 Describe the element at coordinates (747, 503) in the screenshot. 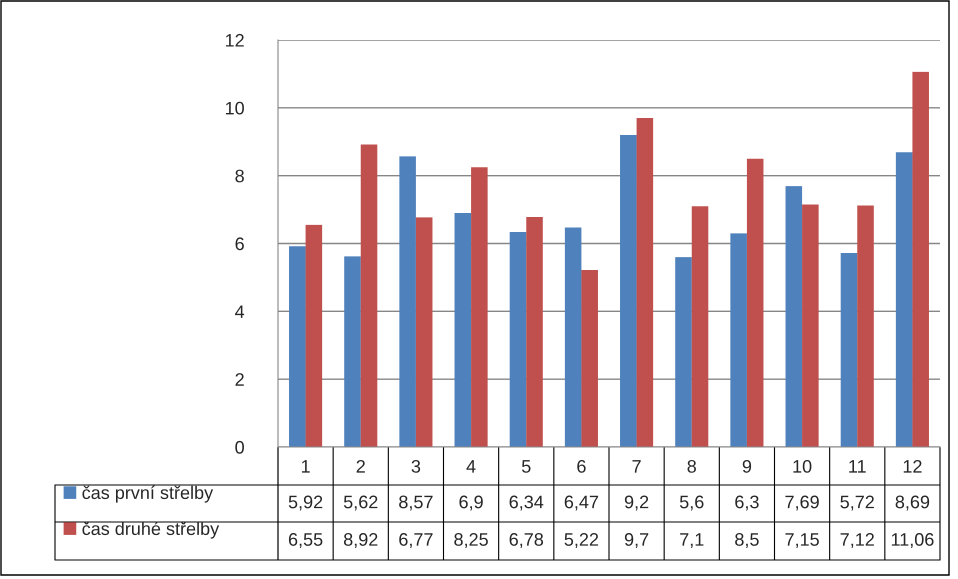

I see `data-label: 6,3` at that location.